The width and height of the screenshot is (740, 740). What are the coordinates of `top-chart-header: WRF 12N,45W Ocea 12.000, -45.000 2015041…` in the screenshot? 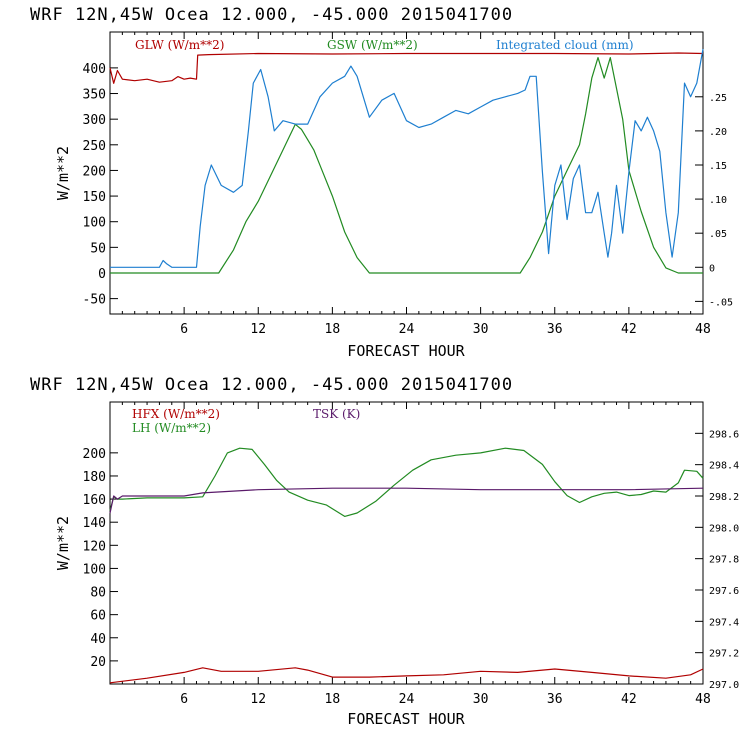 It's located at (271, 15).